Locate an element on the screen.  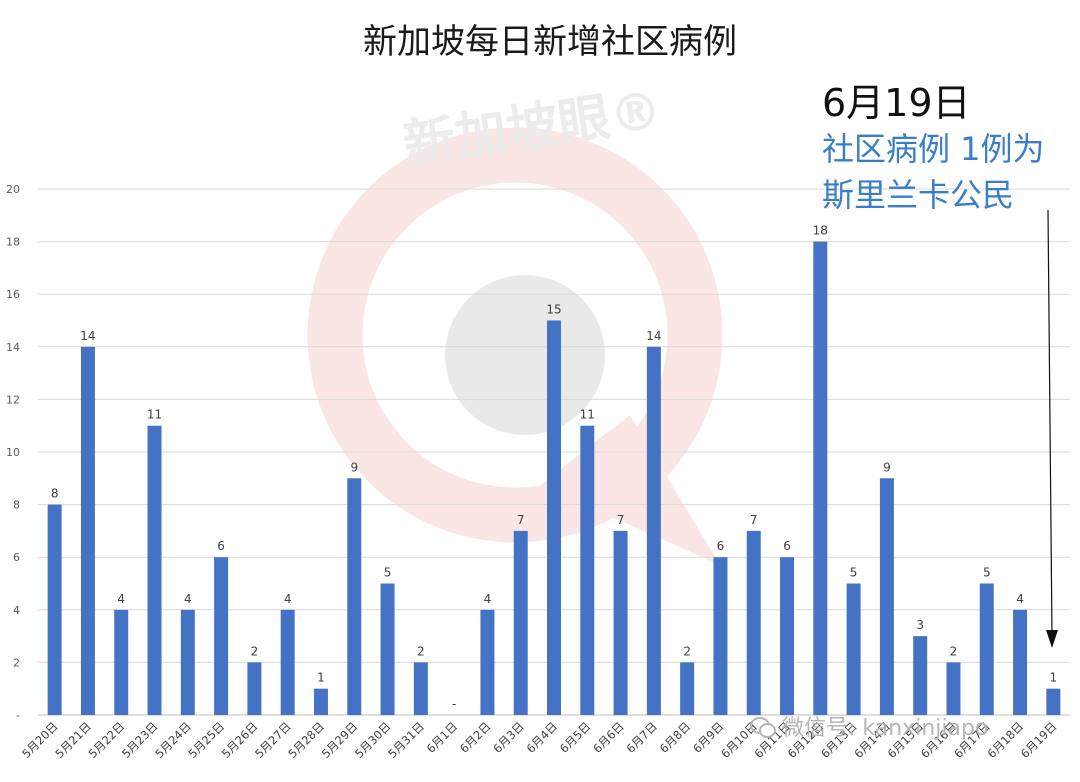
x-tick-label: 6月4日 is located at coordinates (542, 737).